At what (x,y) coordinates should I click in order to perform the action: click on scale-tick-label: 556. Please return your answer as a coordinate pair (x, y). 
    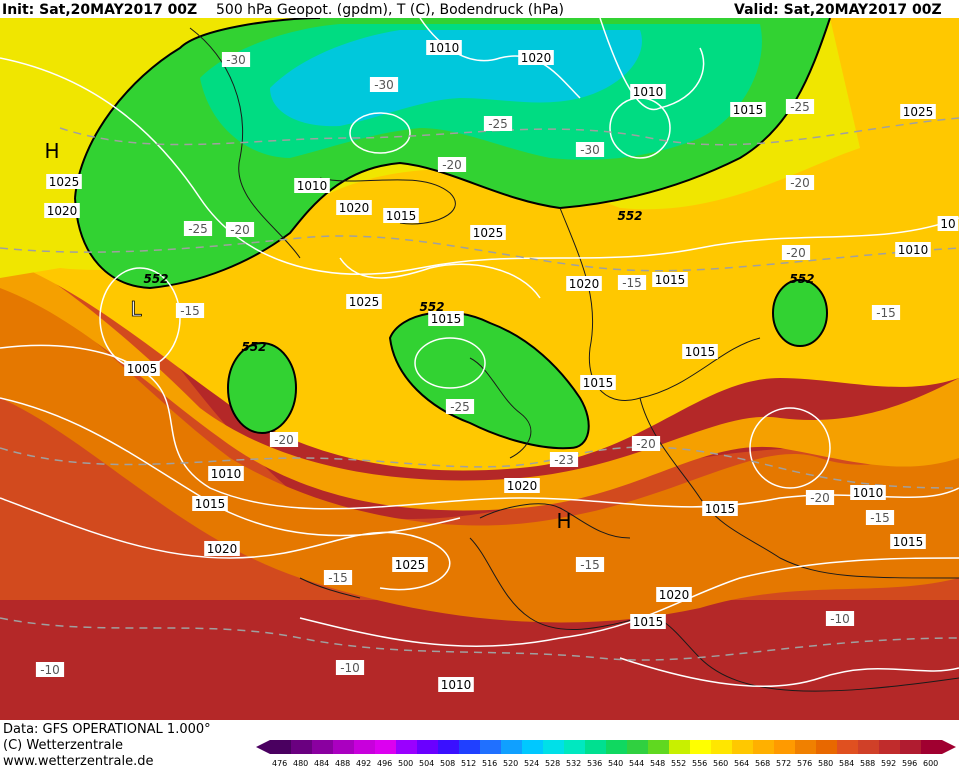
    Looking at the image, I should click on (699, 763).